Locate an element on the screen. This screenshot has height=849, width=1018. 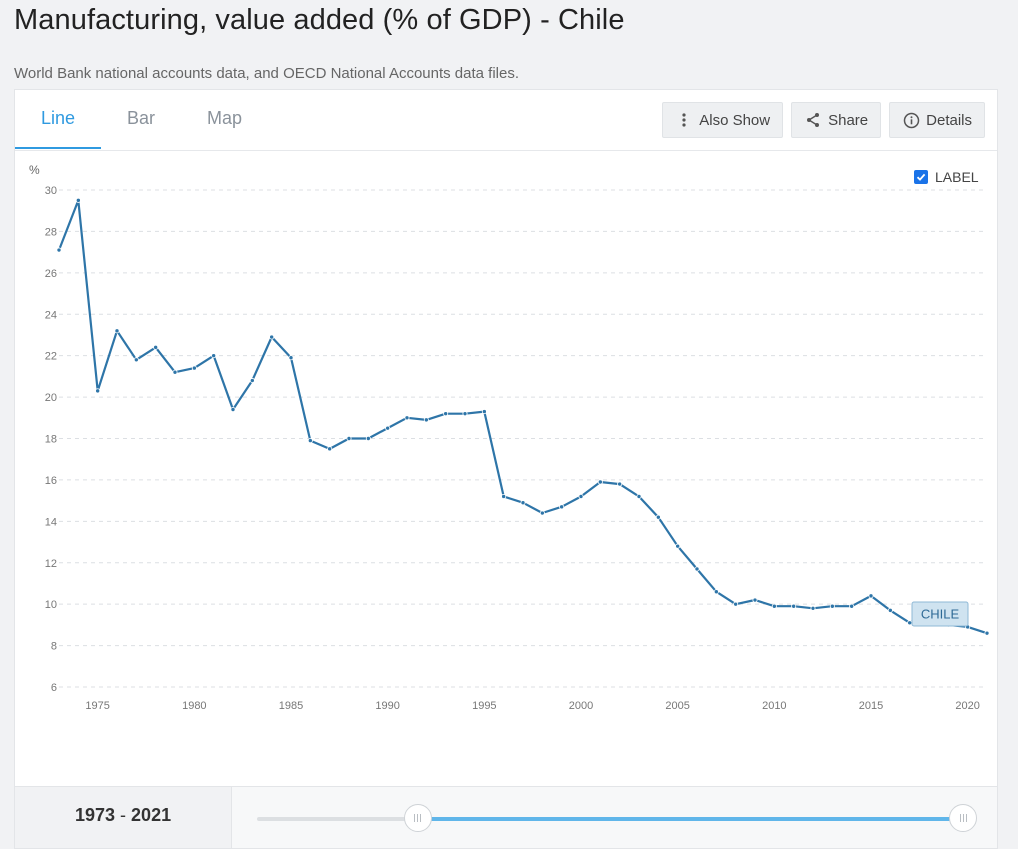
share-icon is located at coordinates (813, 120).